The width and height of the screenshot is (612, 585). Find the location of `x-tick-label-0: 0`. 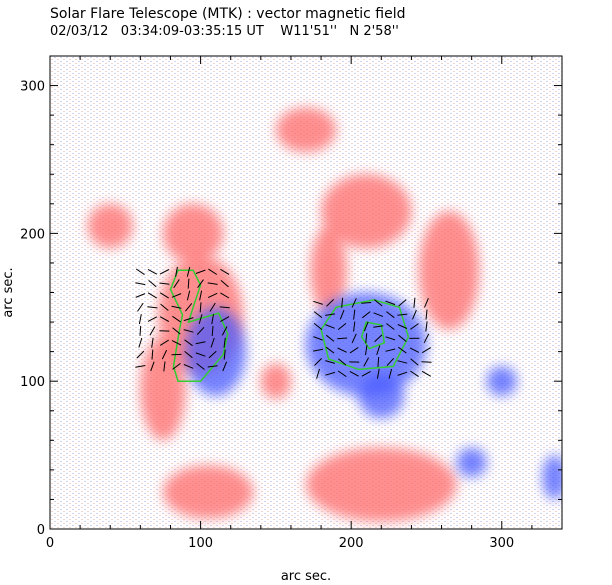

x-tick-label-0: 0 is located at coordinates (50, 543).